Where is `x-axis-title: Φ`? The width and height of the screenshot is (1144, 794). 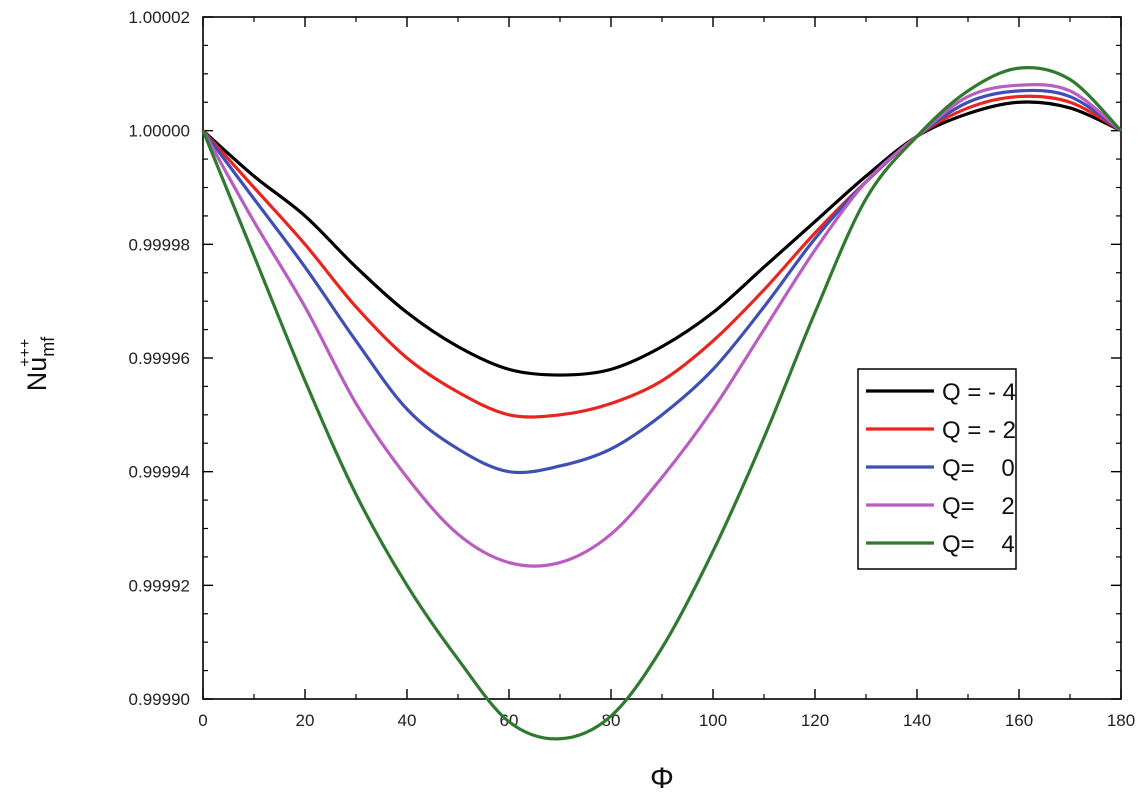 x-axis-title: Φ is located at coordinates (662, 778).